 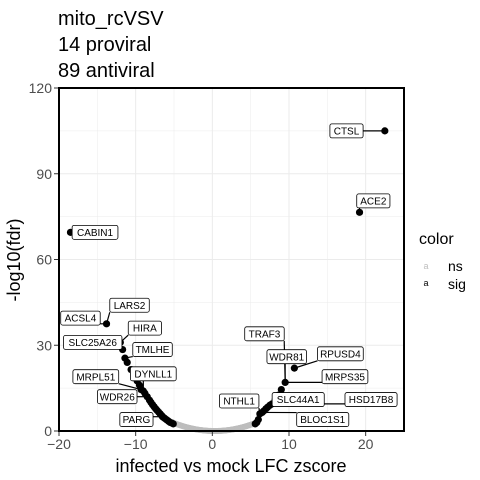 I want to click on gene-label-text: CABIN1, so click(x=95, y=233).